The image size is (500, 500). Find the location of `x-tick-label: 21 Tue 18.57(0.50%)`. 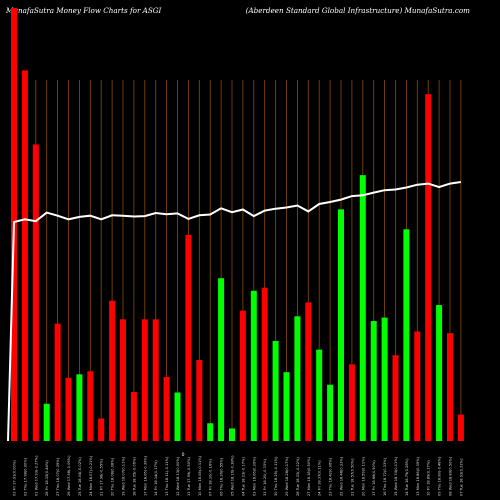

x-tick-label: 21 Tue 18.57(0.50%) is located at coordinates (352, 477).